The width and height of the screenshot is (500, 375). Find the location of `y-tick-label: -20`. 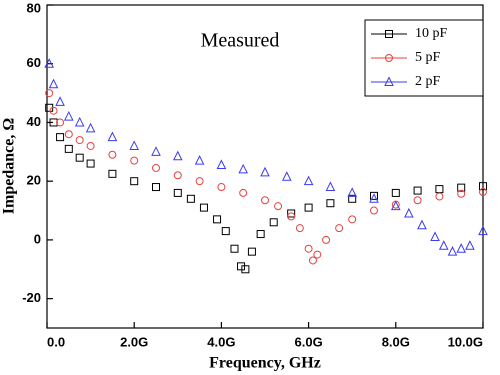

y-tick-label: -20 is located at coordinates (31, 297).